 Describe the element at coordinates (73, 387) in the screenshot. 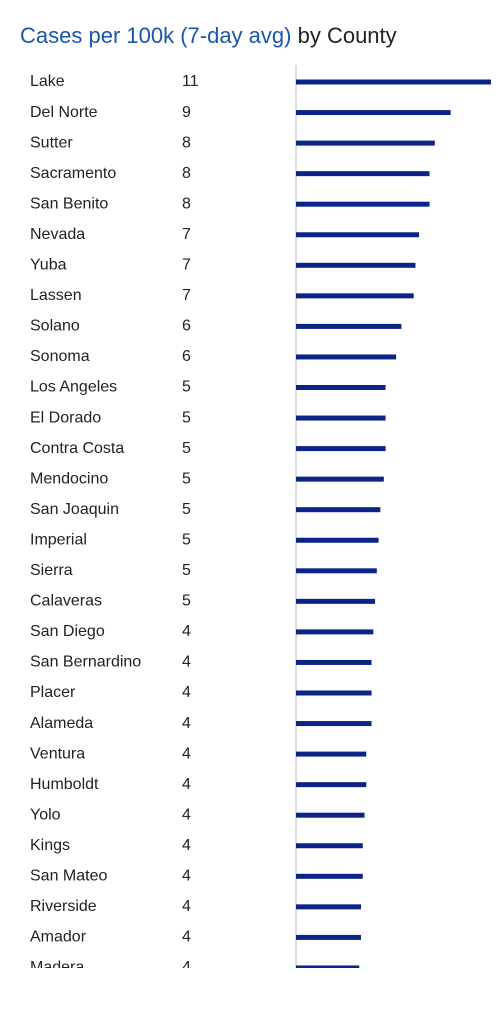

I see `category-label: Los Angeles` at that location.